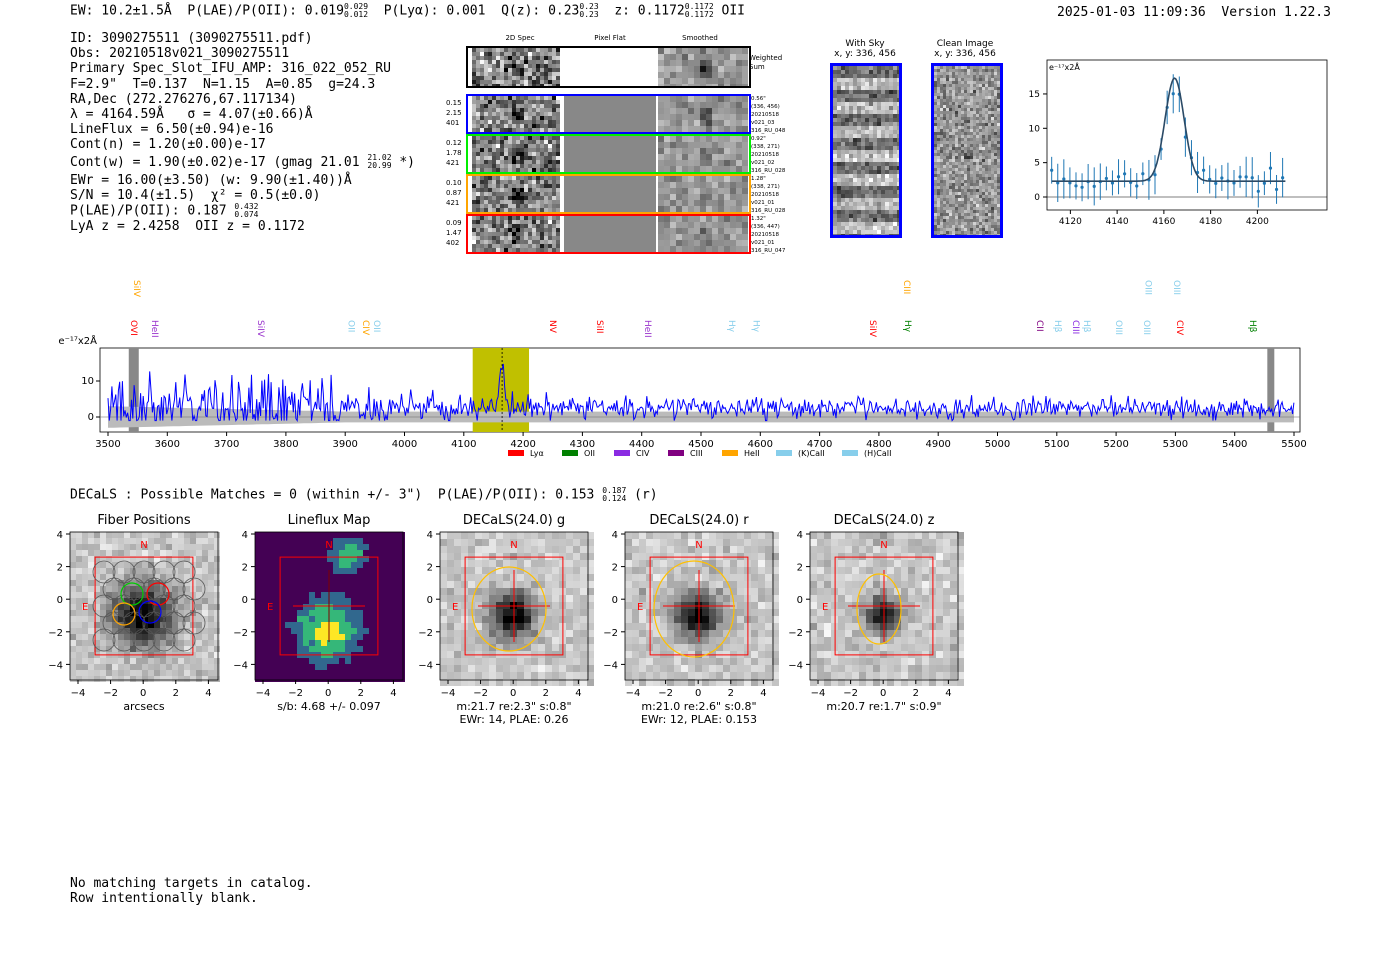 This screenshot has width=1400, height=953. What do you see at coordinates (641, 444) in the screenshot?
I see `tick-label: 4400` at bounding box center [641, 444].